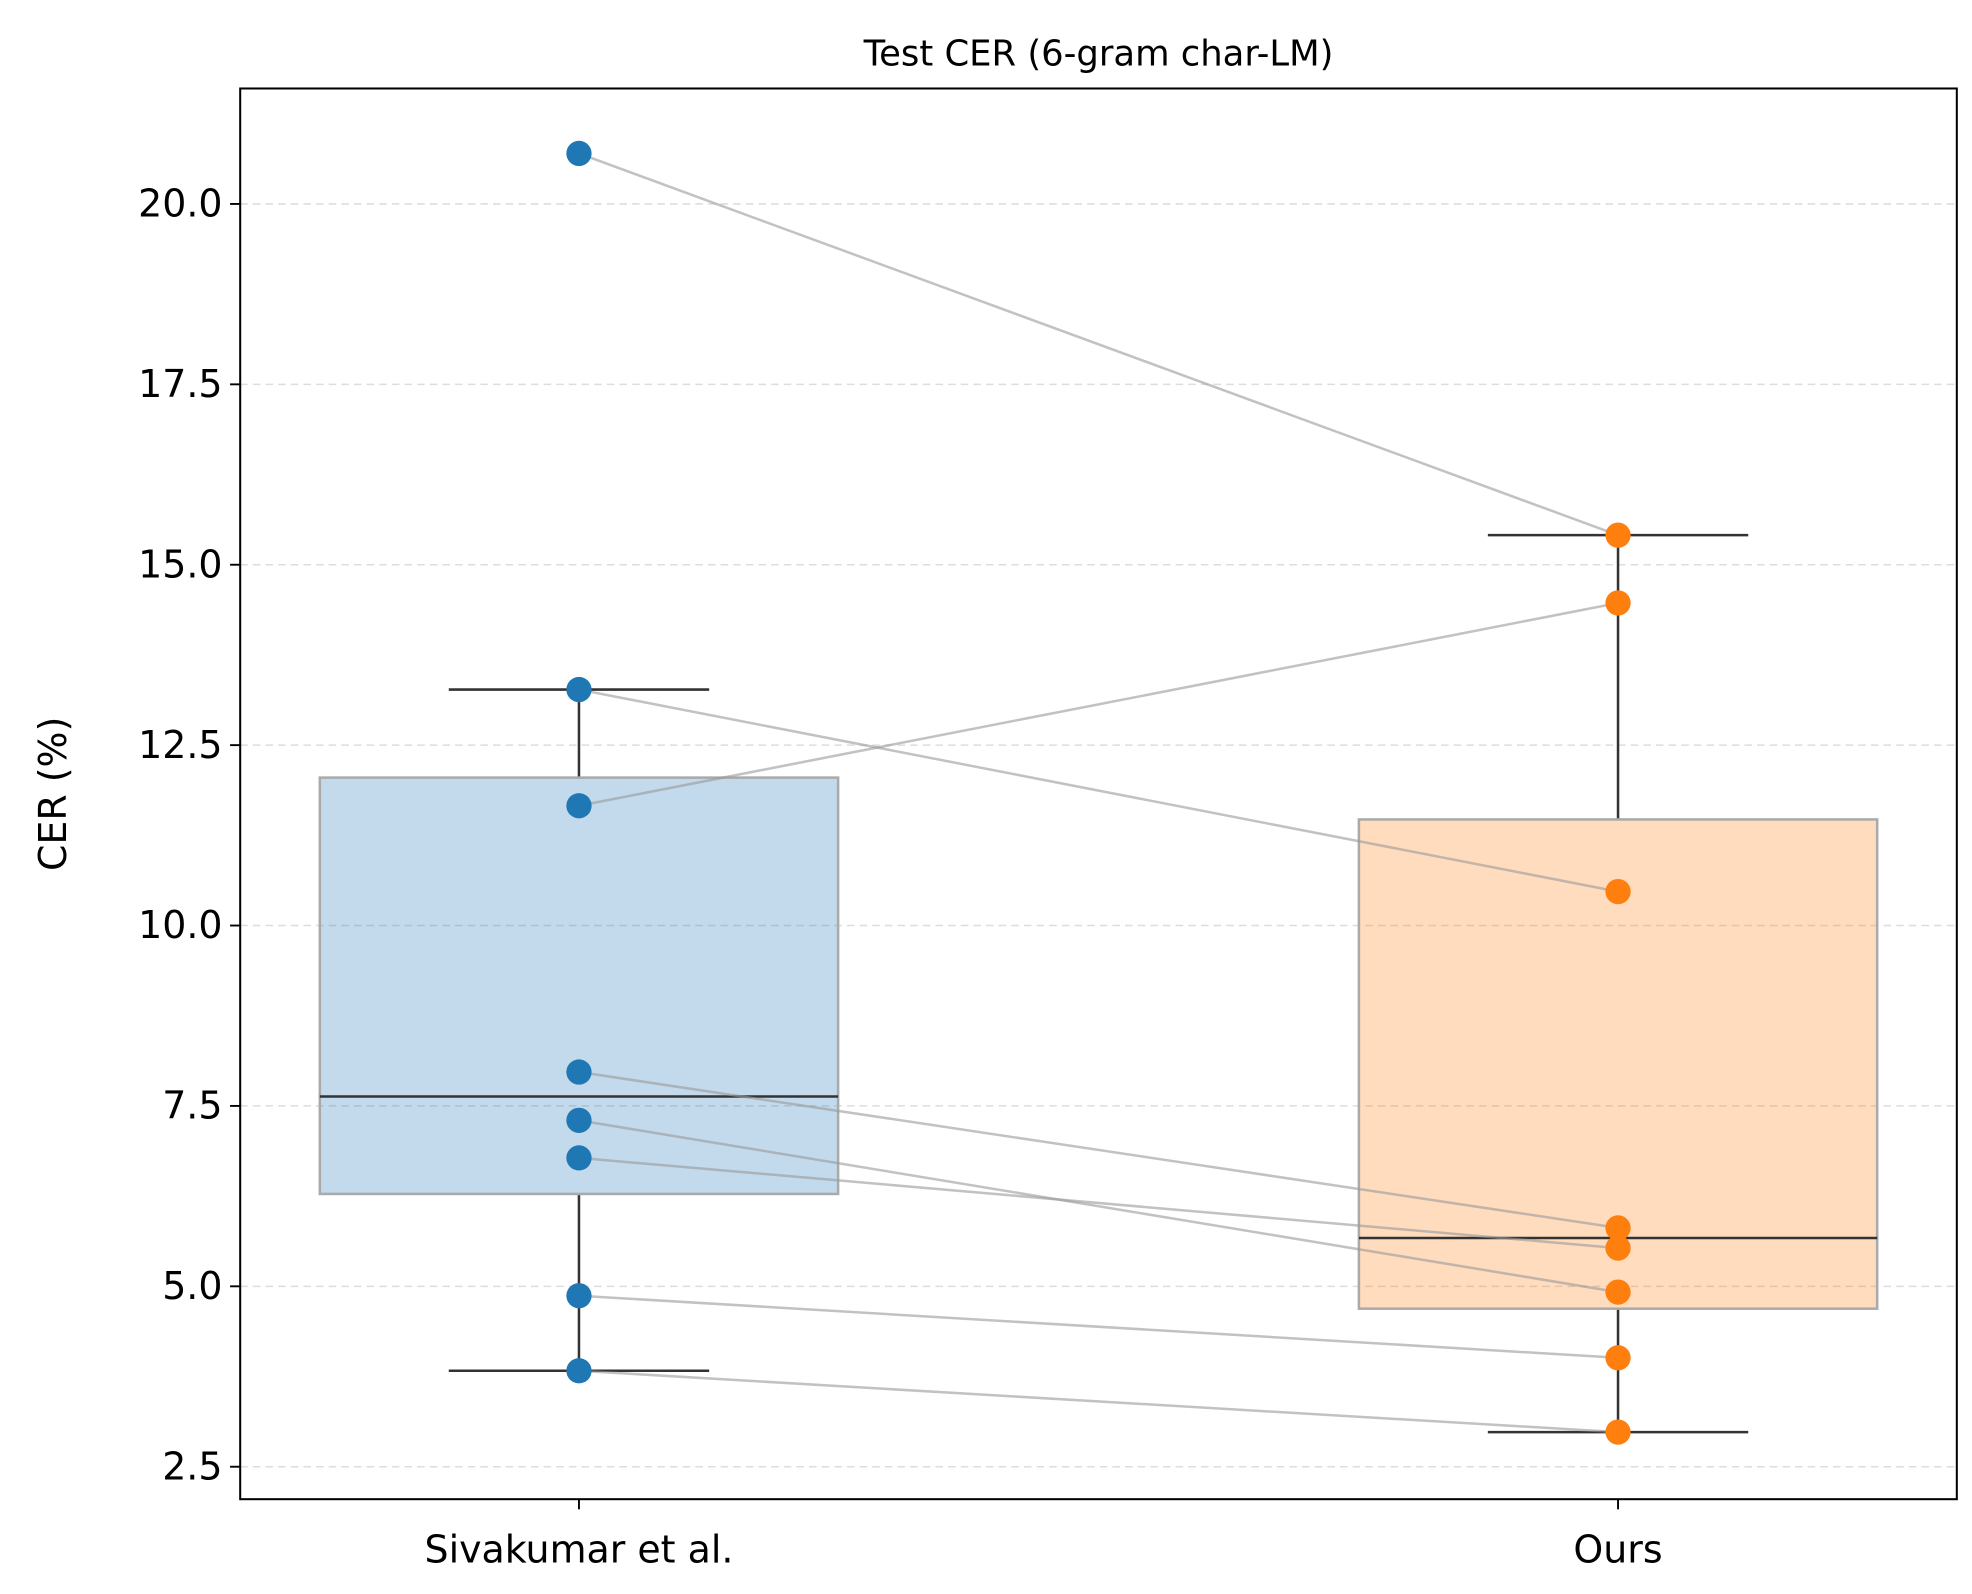 Image resolution: width=1972 pixels, height=1594 pixels. What do you see at coordinates (180, 925) in the screenshot?
I see `y-tick-label: 10.0` at bounding box center [180, 925].